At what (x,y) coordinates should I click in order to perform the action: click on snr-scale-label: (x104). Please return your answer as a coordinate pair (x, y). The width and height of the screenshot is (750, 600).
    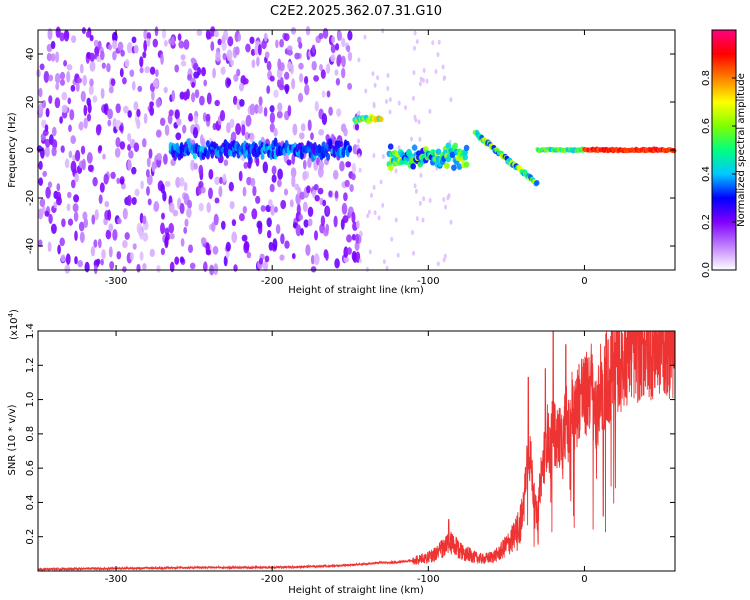
    Looking at the image, I should click on (13, 324).